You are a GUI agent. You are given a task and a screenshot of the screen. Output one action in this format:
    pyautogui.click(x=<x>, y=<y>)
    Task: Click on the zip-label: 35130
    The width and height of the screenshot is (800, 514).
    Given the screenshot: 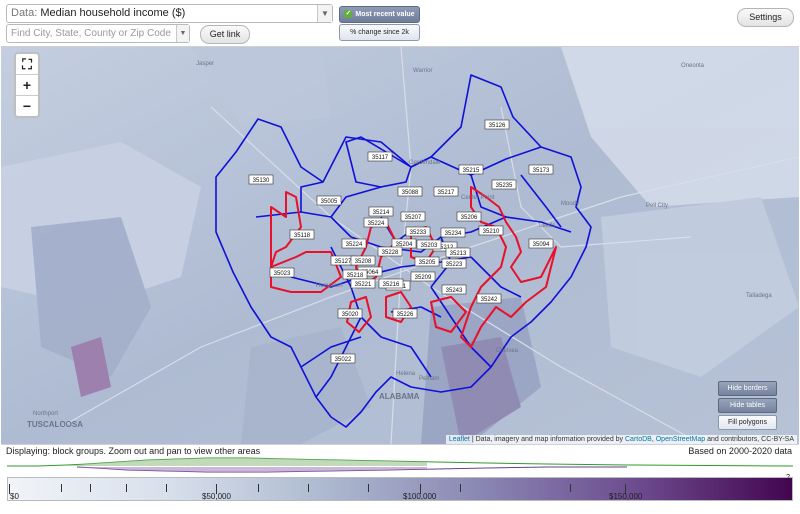 What is the action you would take?
    pyautogui.click(x=261, y=179)
    